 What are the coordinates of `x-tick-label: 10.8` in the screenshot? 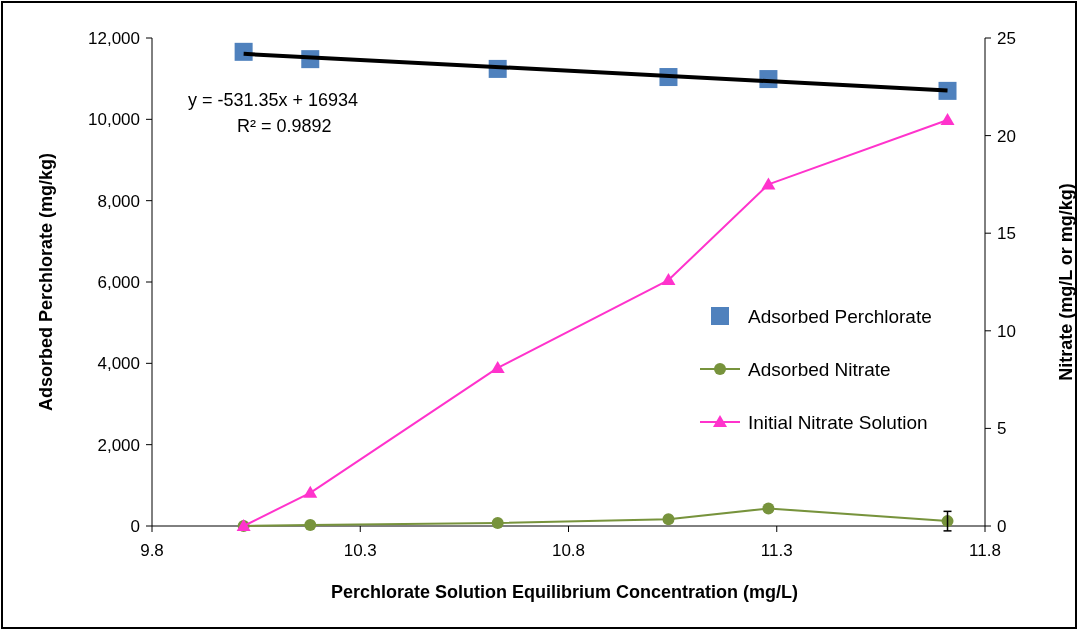 It's located at (568, 550).